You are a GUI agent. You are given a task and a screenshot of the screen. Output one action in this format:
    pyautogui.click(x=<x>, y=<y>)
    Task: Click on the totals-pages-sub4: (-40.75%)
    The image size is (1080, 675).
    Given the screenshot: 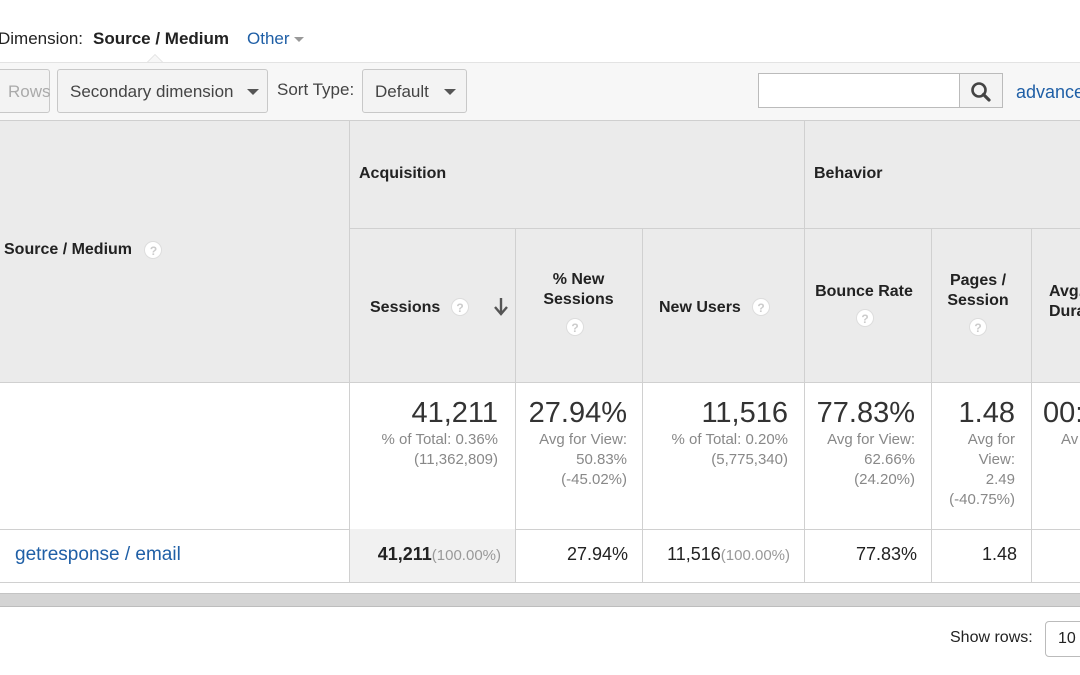 What is the action you would take?
    pyautogui.click(x=982, y=499)
    